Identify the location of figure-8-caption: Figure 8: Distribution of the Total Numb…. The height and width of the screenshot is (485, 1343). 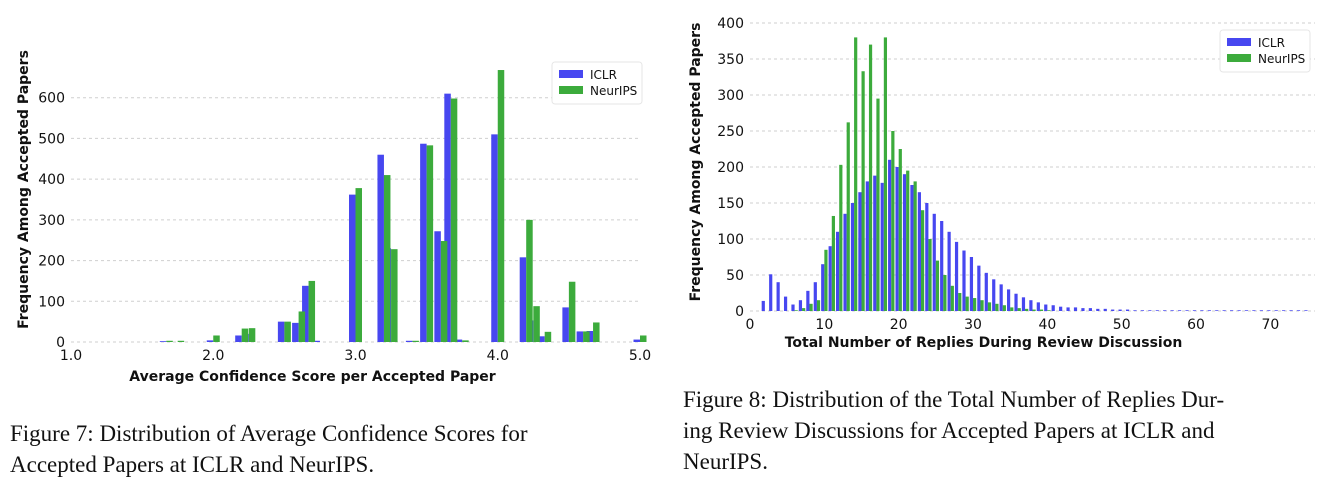
(1008, 430).